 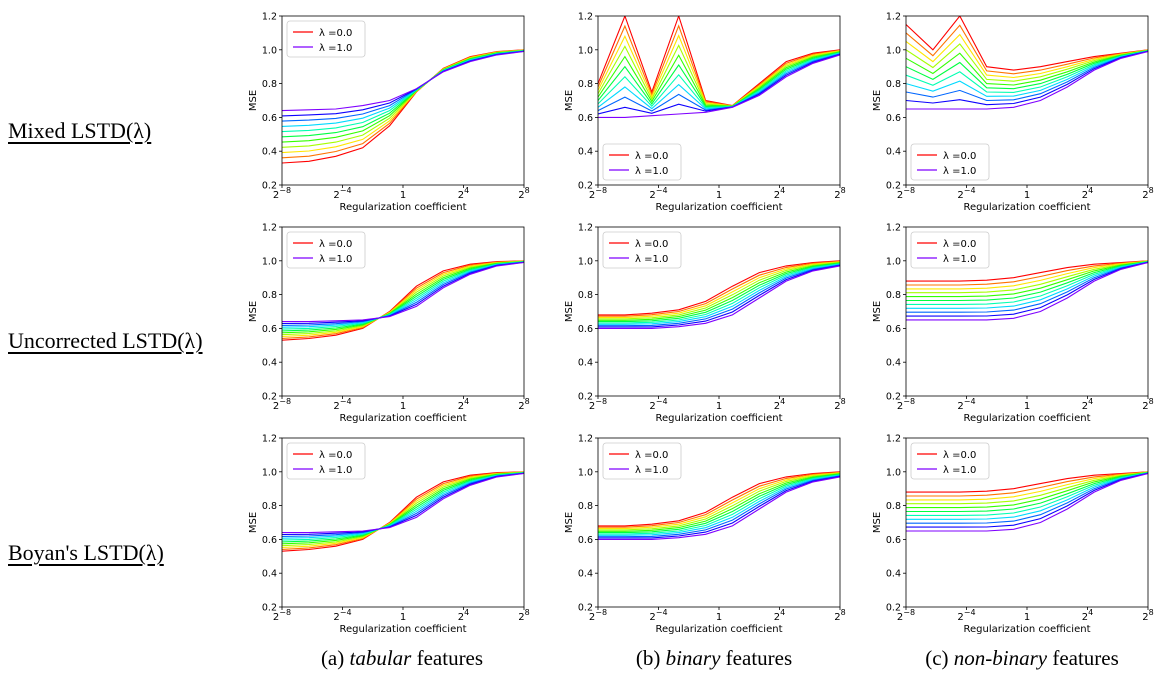 I want to click on xtick-label-mixed-lstd-tabular-1: 2−4, so click(x=342, y=193).